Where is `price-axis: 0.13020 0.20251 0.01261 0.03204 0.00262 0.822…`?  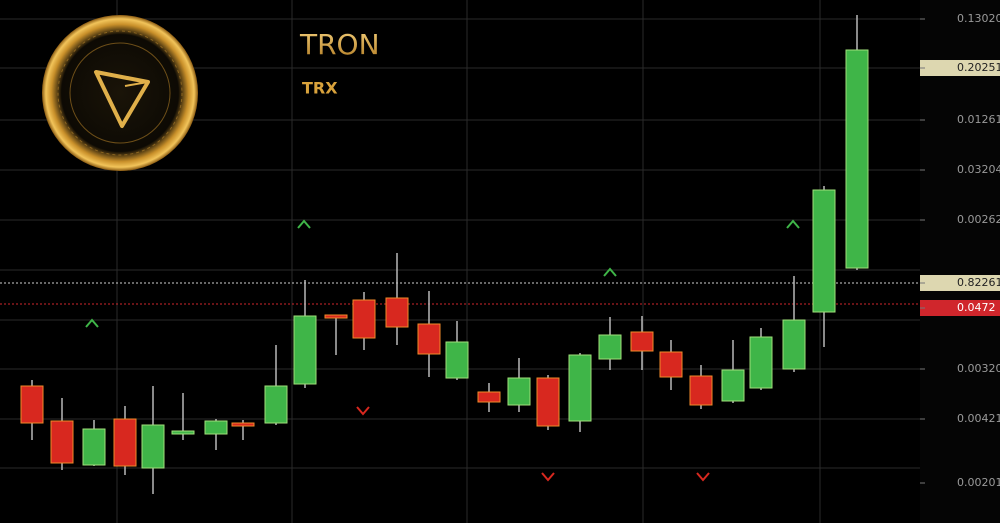
price-axis: 0.13020 0.20251 0.01261 0.03204 0.00262 0.822… is located at coordinates (960, 250).